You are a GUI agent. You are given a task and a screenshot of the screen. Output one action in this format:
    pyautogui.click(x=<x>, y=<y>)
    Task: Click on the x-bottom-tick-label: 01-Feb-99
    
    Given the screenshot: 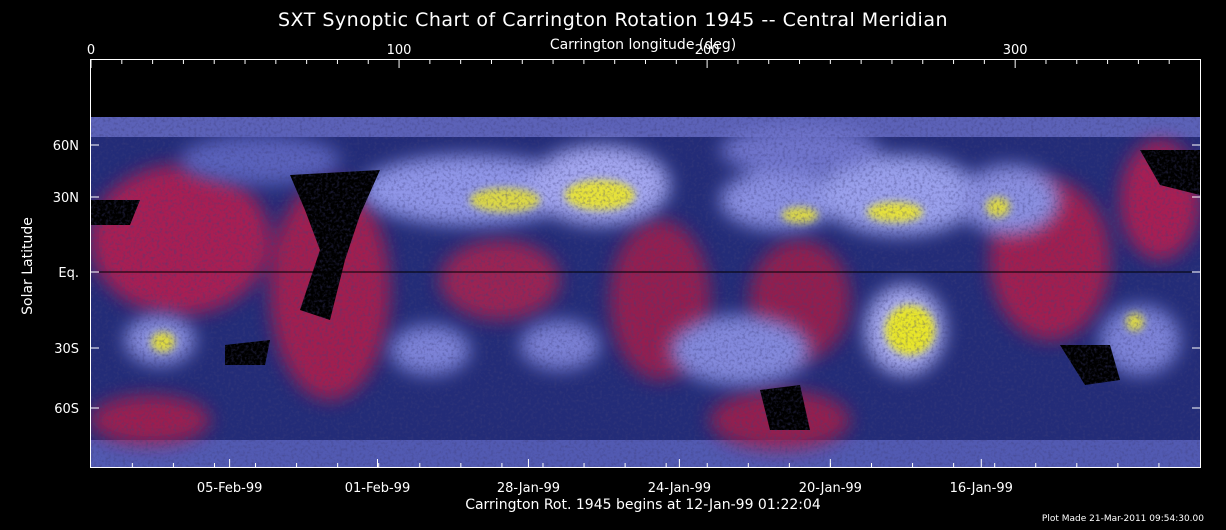 What is the action you would take?
    pyautogui.click(x=377, y=488)
    